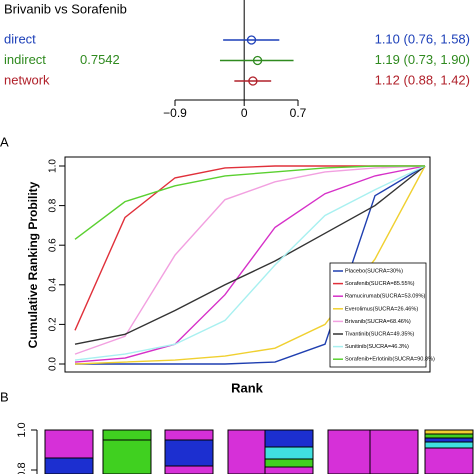 The width and height of the screenshot is (474, 474). Describe the element at coordinates (385, 297) in the screenshot. I see `legend-label: Ramucirumab(SUCRA=53.09%)` at that location.